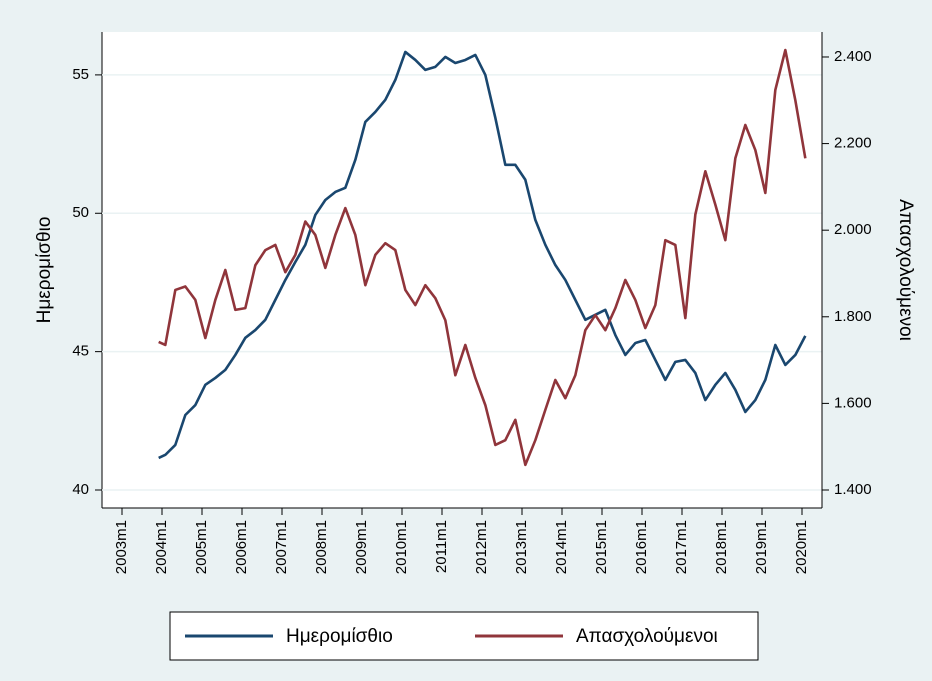 The width and height of the screenshot is (932, 681). What do you see at coordinates (853, 489) in the screenshot?
I see `y2-tick-label: 1.400` at bounding box center [853, 489].